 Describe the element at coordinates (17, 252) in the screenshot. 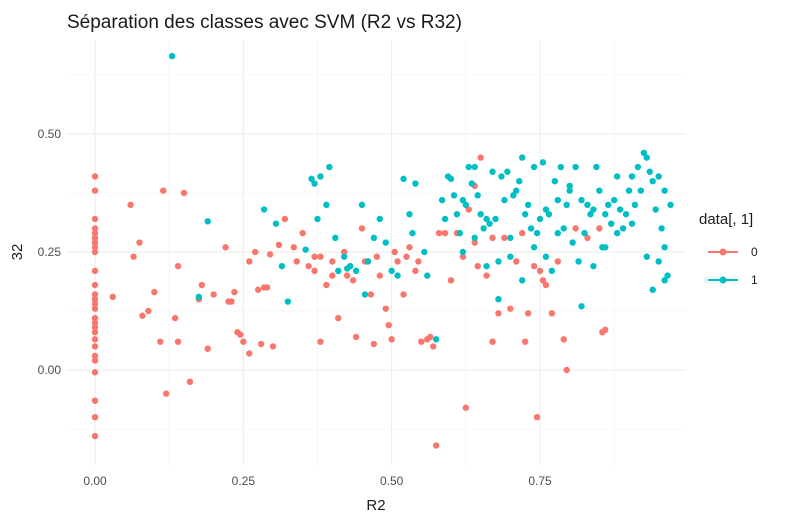

I see `y-axis-label: 32` at that location.